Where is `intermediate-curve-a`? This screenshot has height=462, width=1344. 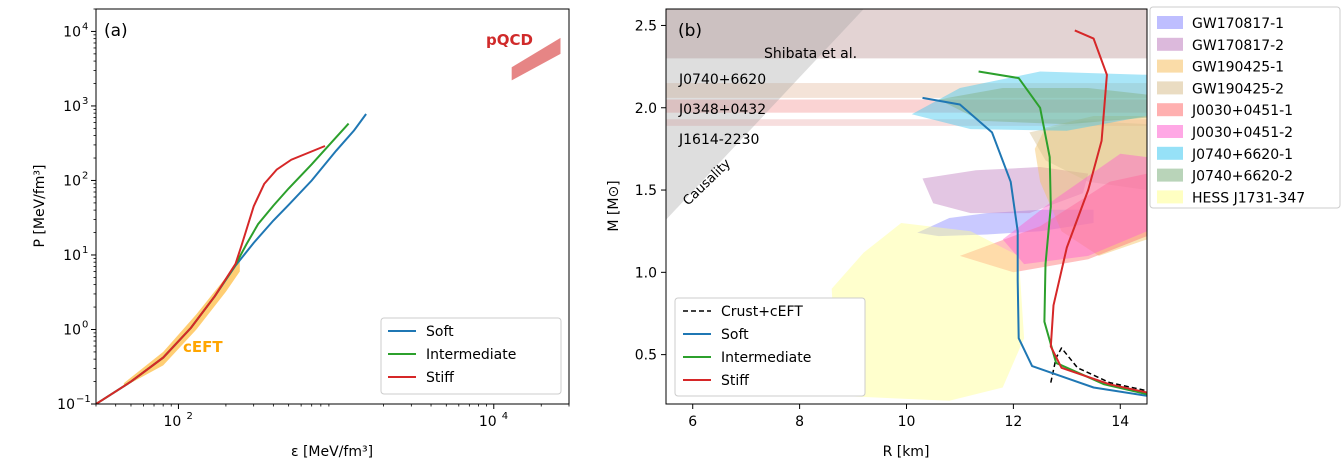
intermediate-curve-a is located at coordinates (223, 263).